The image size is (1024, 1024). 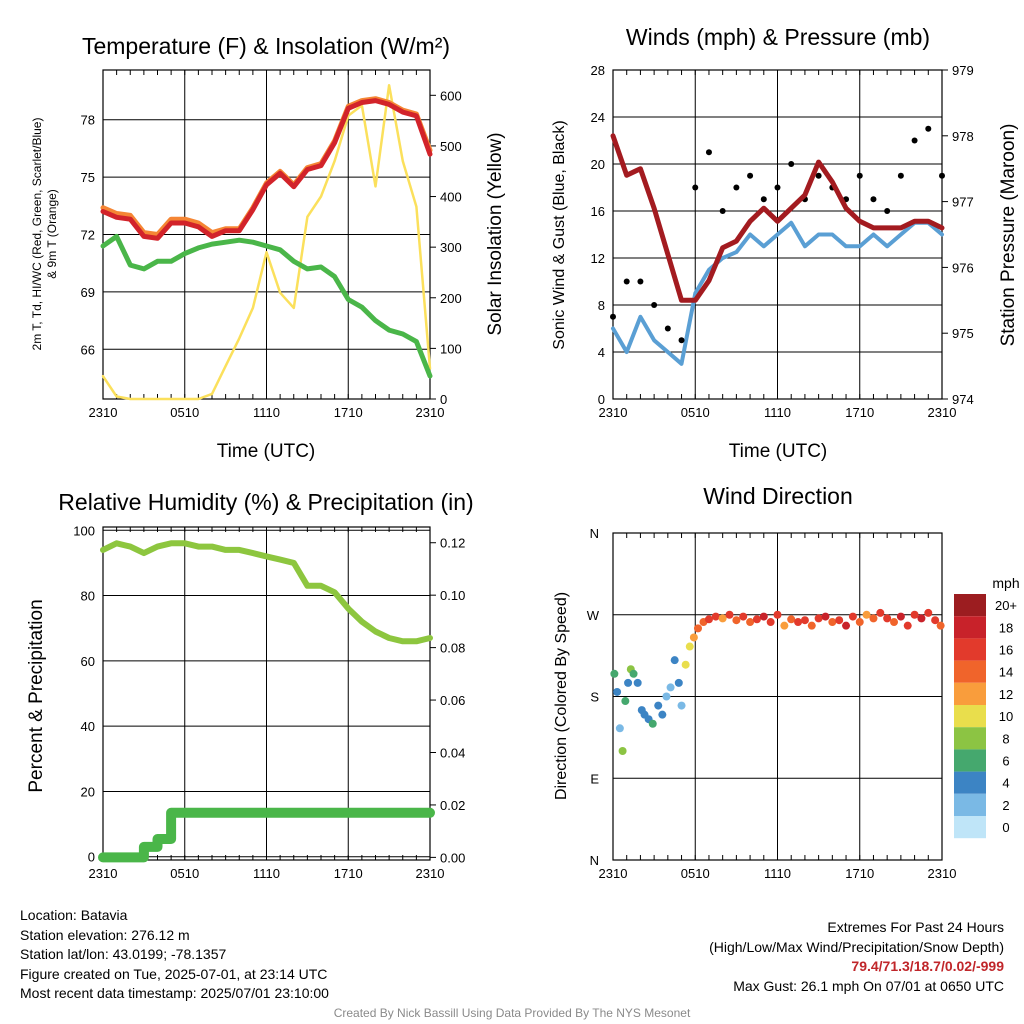 I want to click on temperature-x-tick-label: 1110, so click(x=266, y=412).